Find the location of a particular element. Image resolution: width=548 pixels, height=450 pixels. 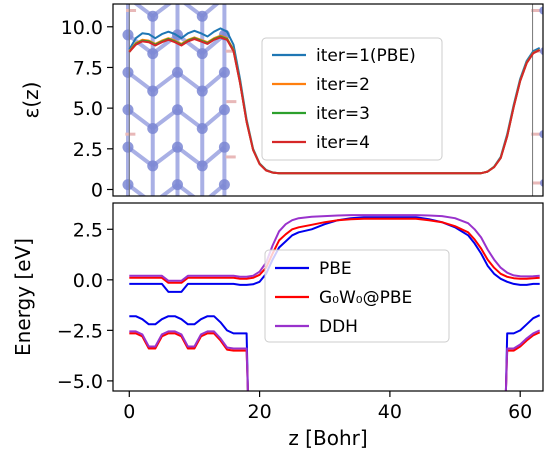

x-tick-label: 40 is located at coordinates (390, 412).